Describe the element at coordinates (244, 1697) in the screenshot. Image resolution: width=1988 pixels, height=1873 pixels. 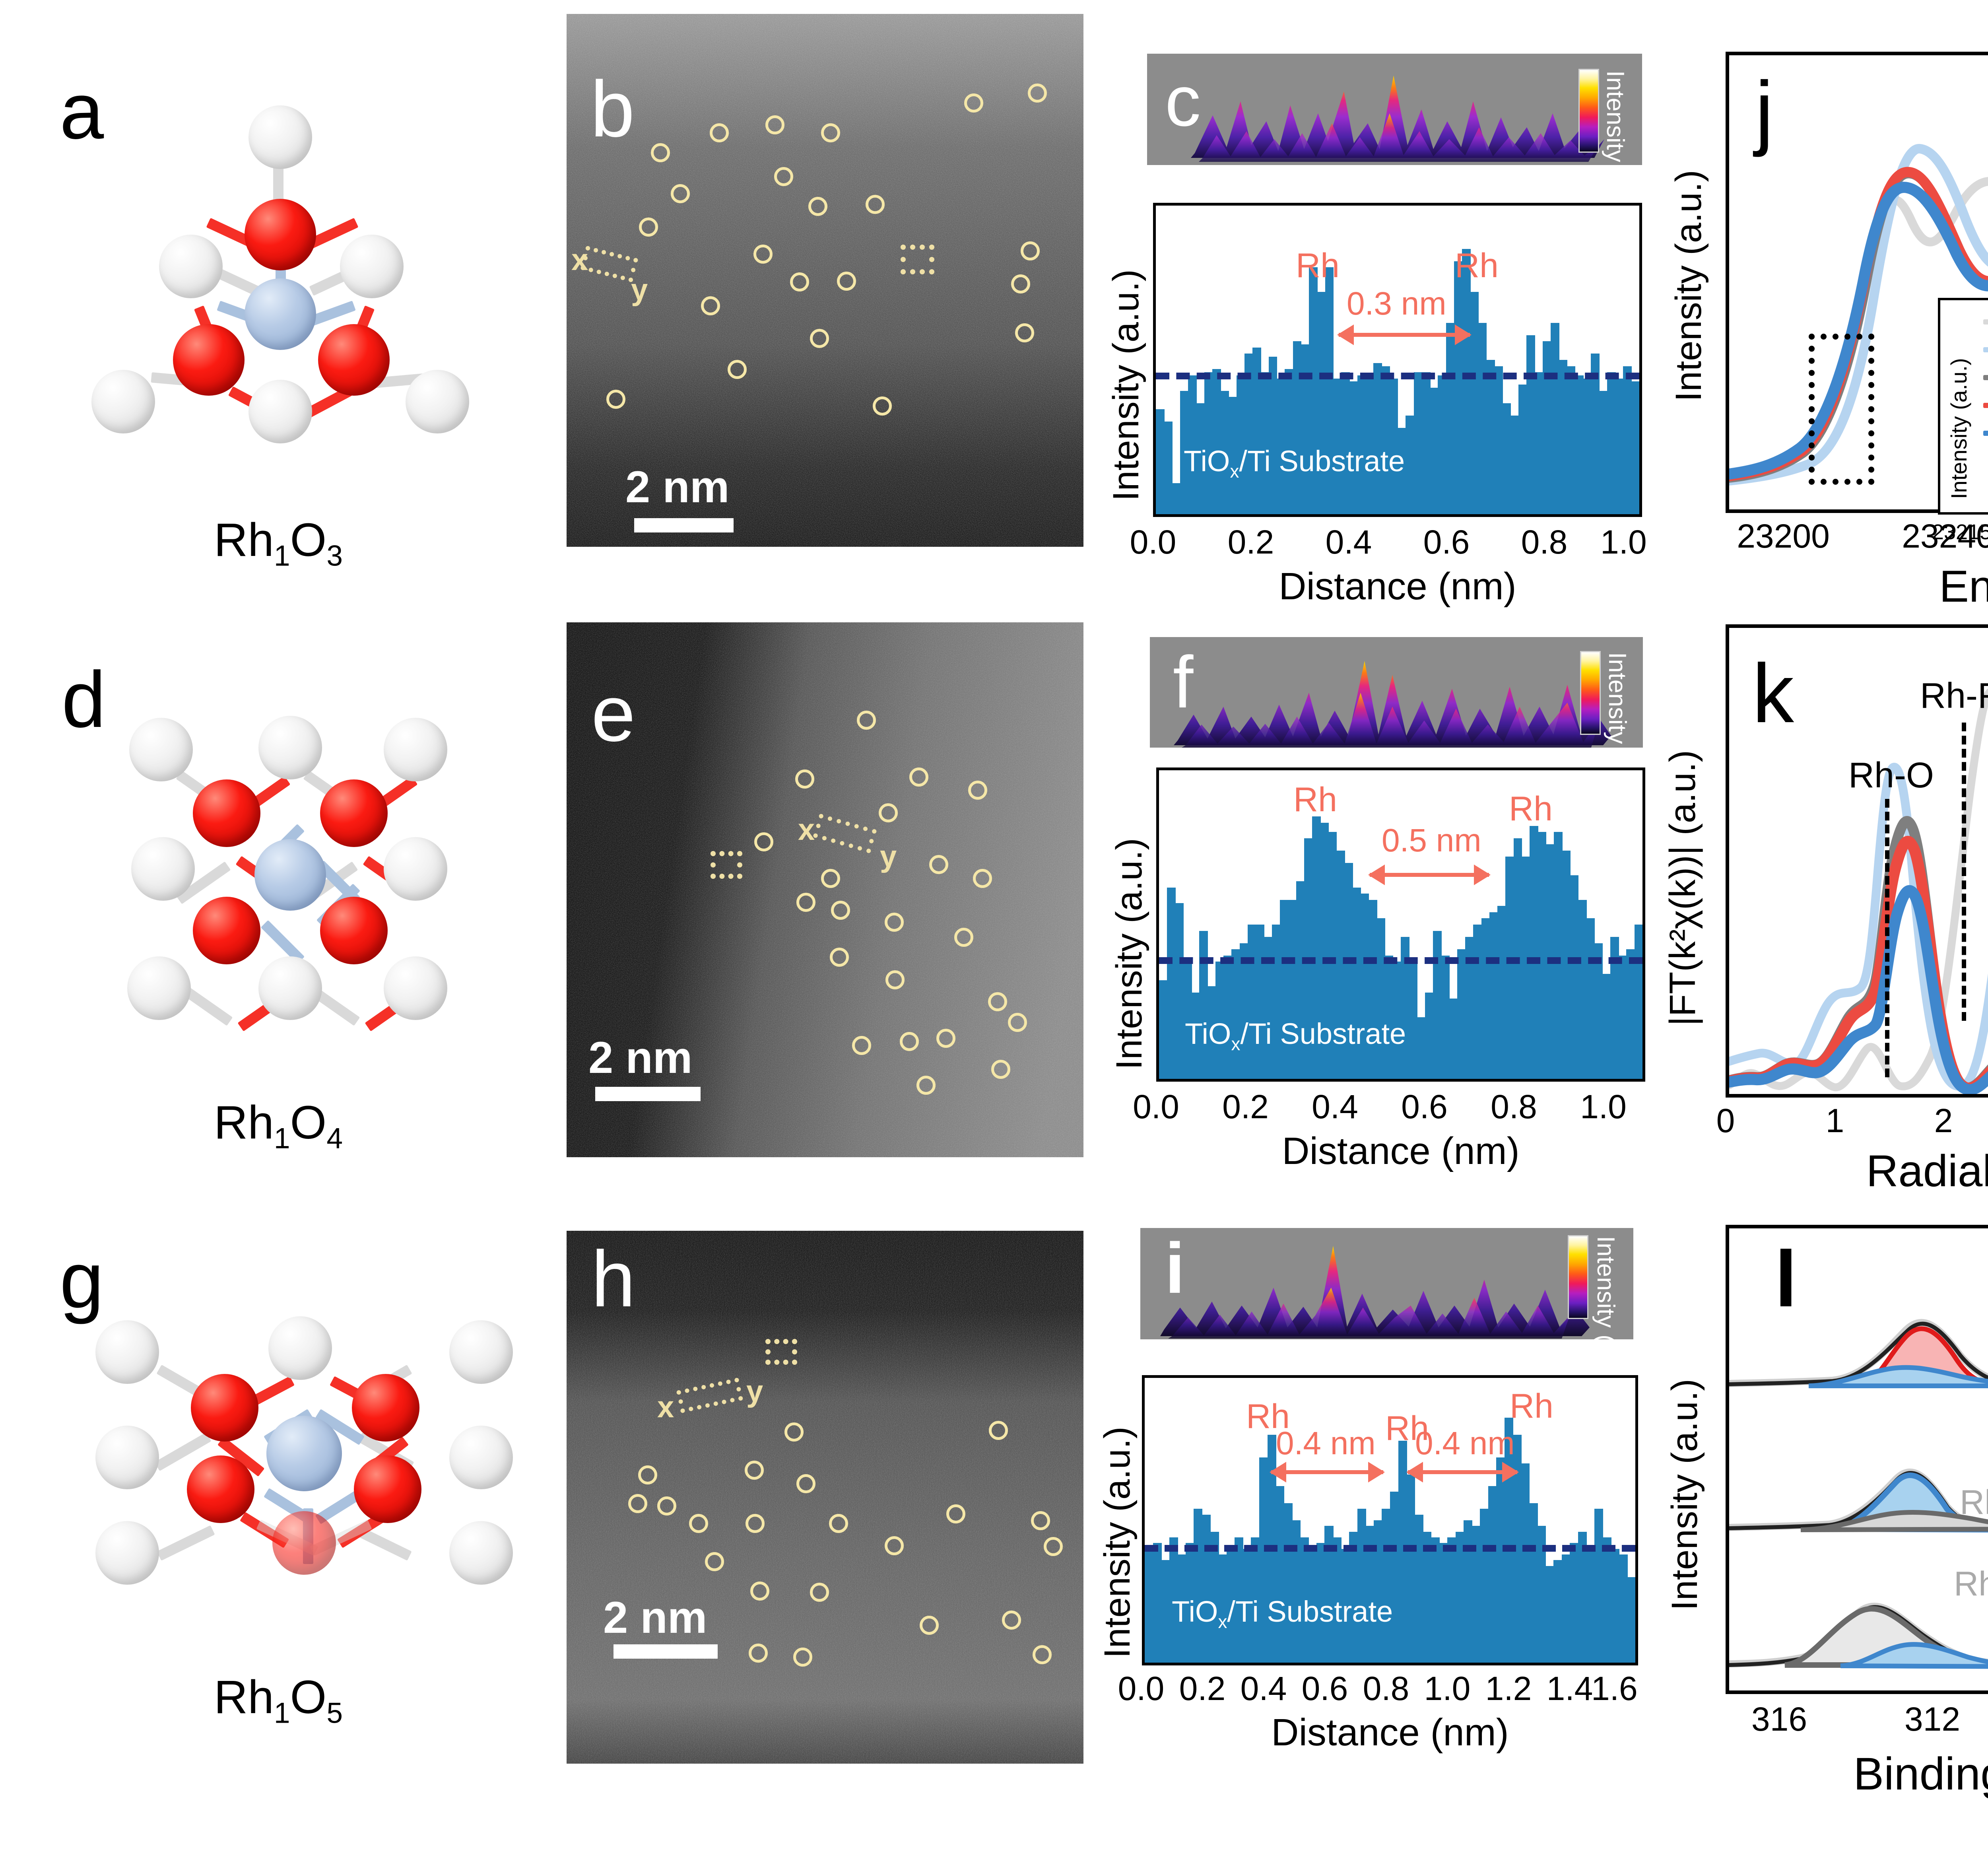
I see `formula-element: Rh` at that location.